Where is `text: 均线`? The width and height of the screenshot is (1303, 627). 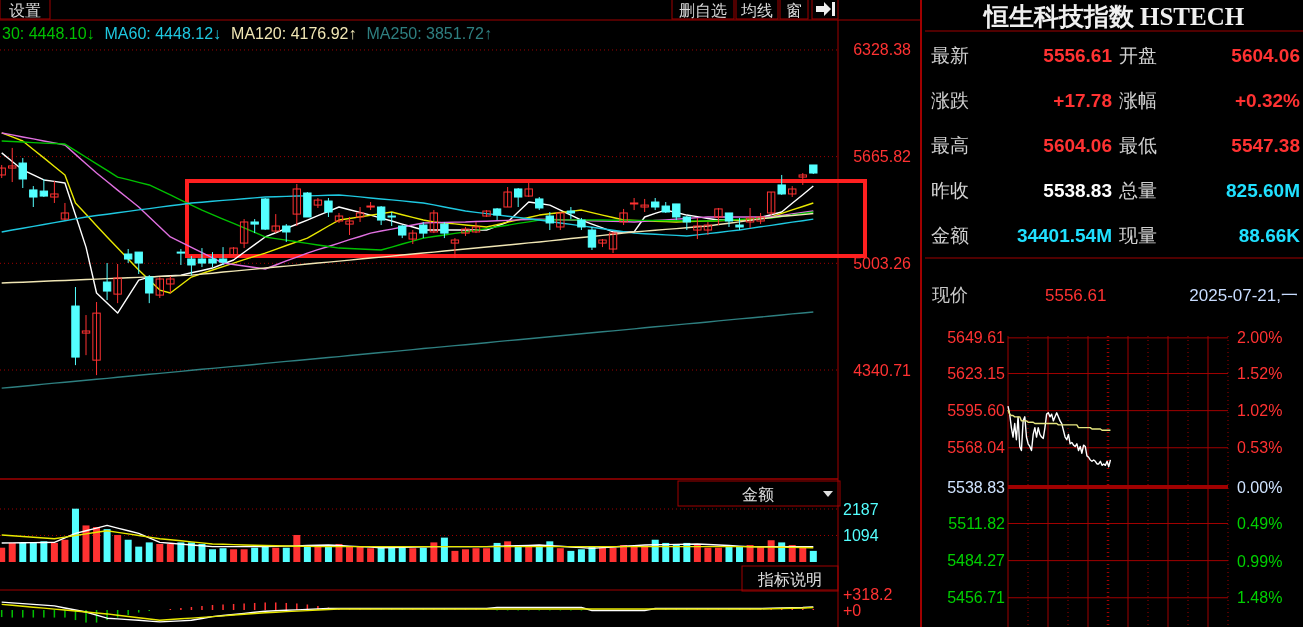
text: 均线 is located at coordinates (756, 10).